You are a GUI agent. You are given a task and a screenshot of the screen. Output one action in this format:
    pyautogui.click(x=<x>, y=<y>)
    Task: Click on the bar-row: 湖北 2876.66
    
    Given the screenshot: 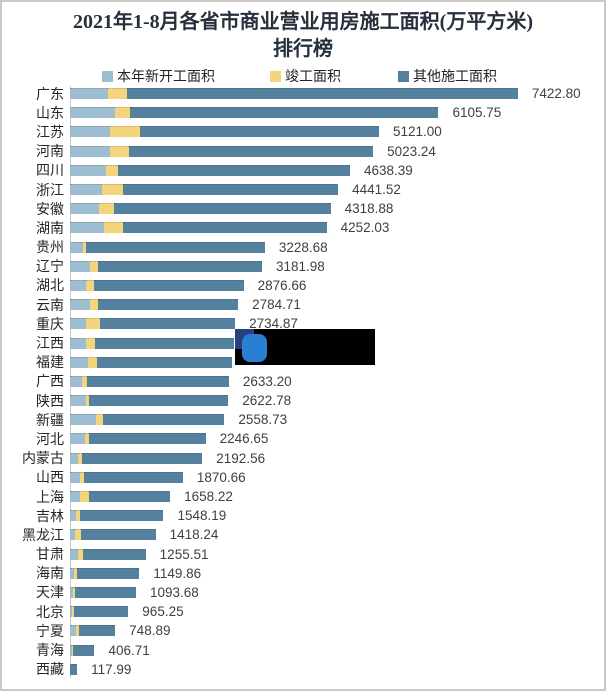 What is the action you would take?
    pyautogui.click(x=303, y=285)
    